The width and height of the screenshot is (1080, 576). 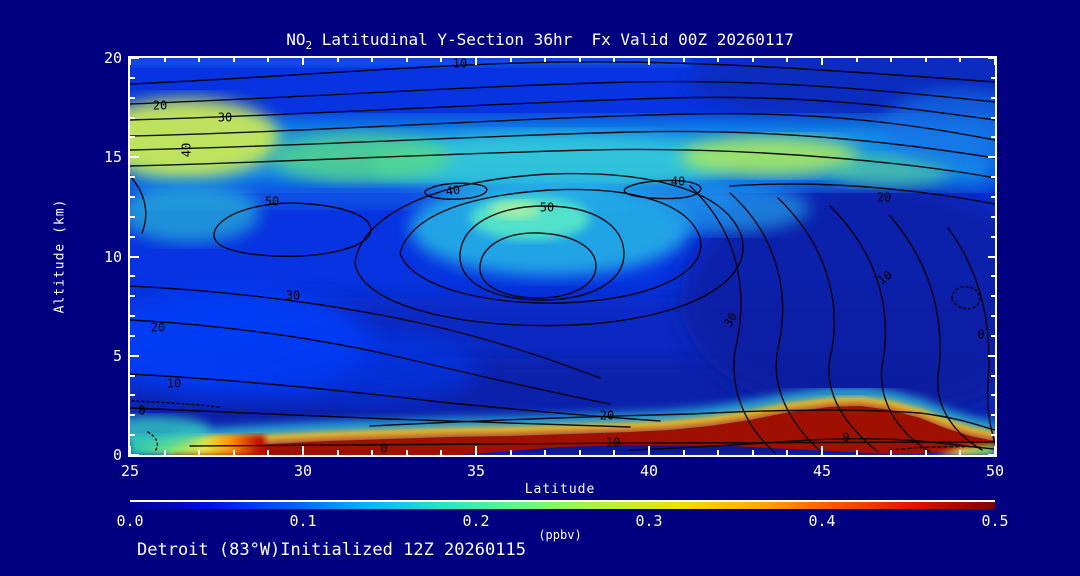 What do you see at coordinates (112, 58) in the screenshot?
I see `y-tick-label: 20` at bounding box center [112, 58].